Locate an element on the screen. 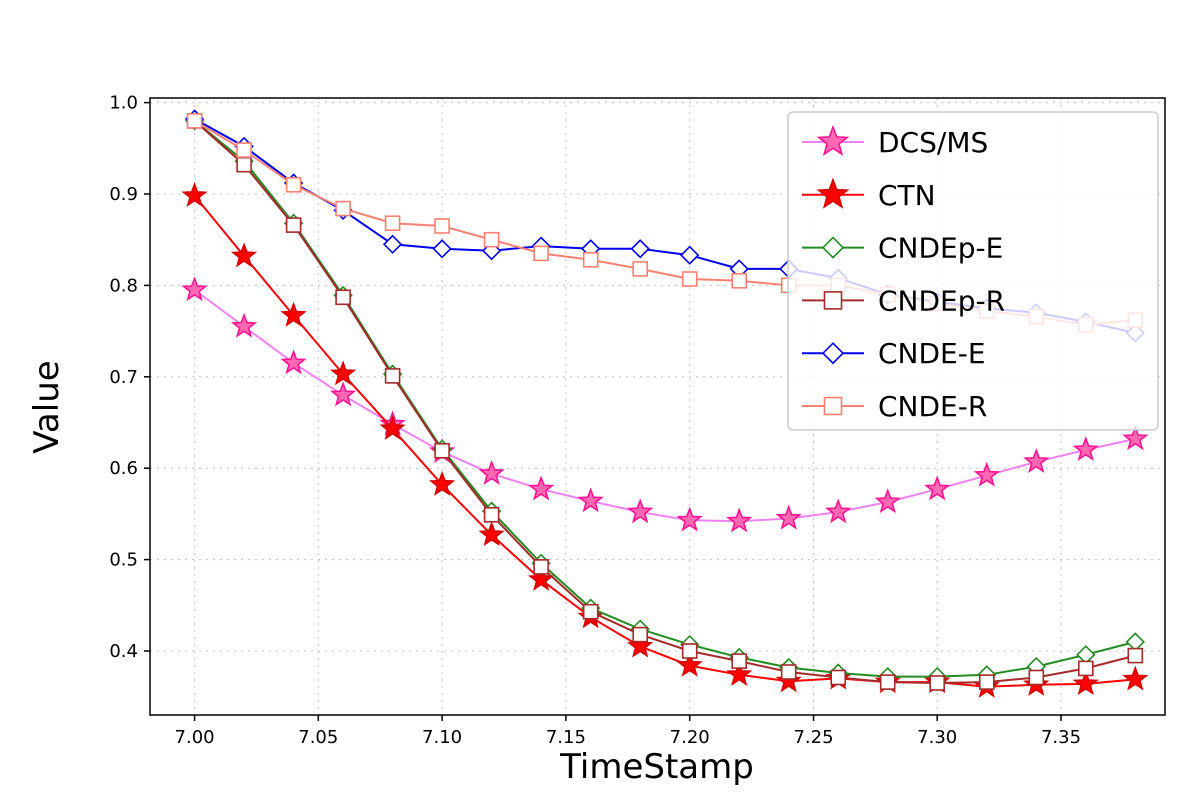 Image resolution: width=1200 pixels, height=800 pixels. legend-entry-CNDEp-R: CNDEp-R is located at coordinates (903, 300).